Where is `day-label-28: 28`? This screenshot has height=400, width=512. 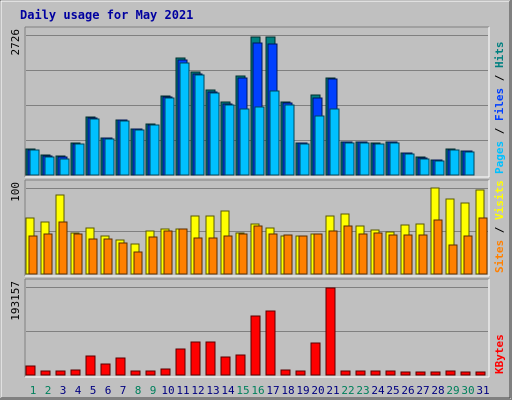
day-label-28: 28 is located at coordinates (437, 390).